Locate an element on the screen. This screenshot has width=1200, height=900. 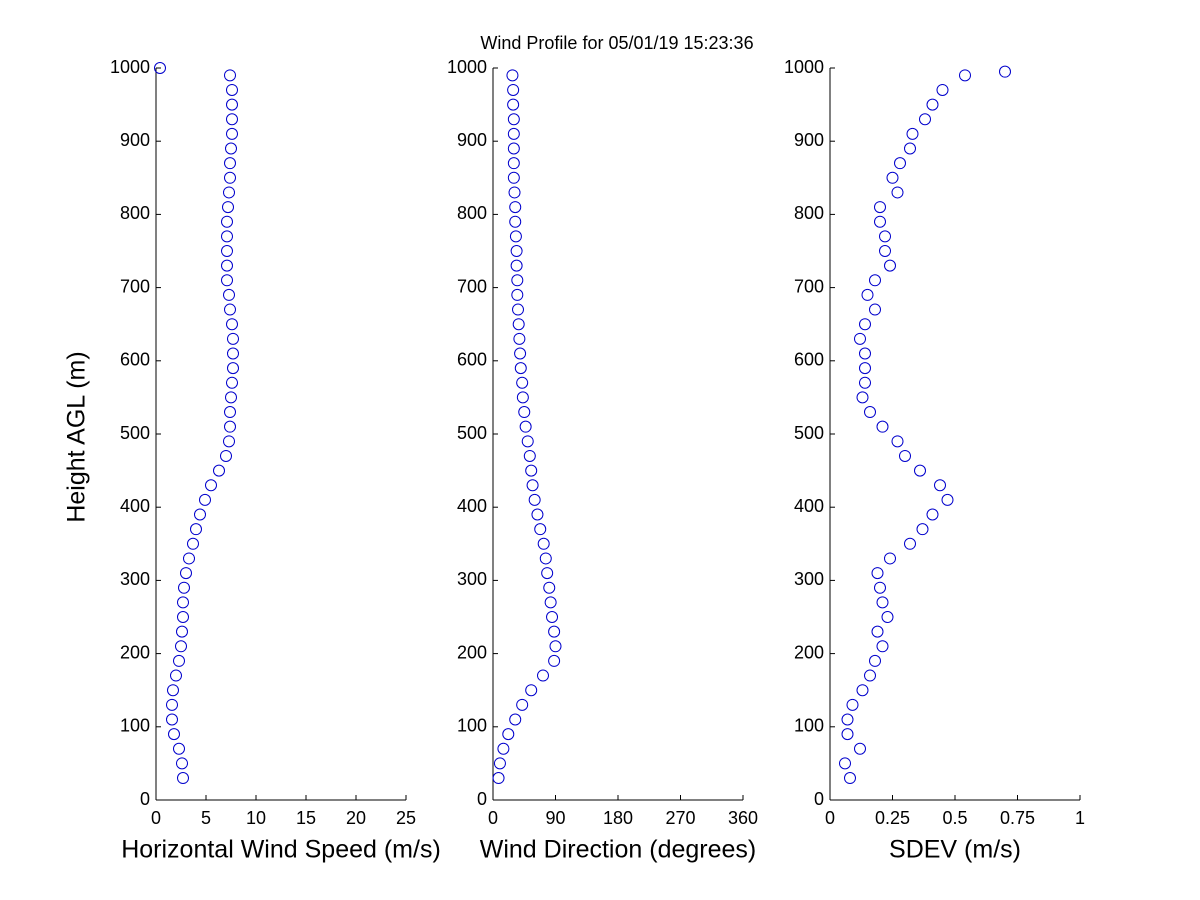
y-tick-label: 1000 is located at coordinates (804, 67).